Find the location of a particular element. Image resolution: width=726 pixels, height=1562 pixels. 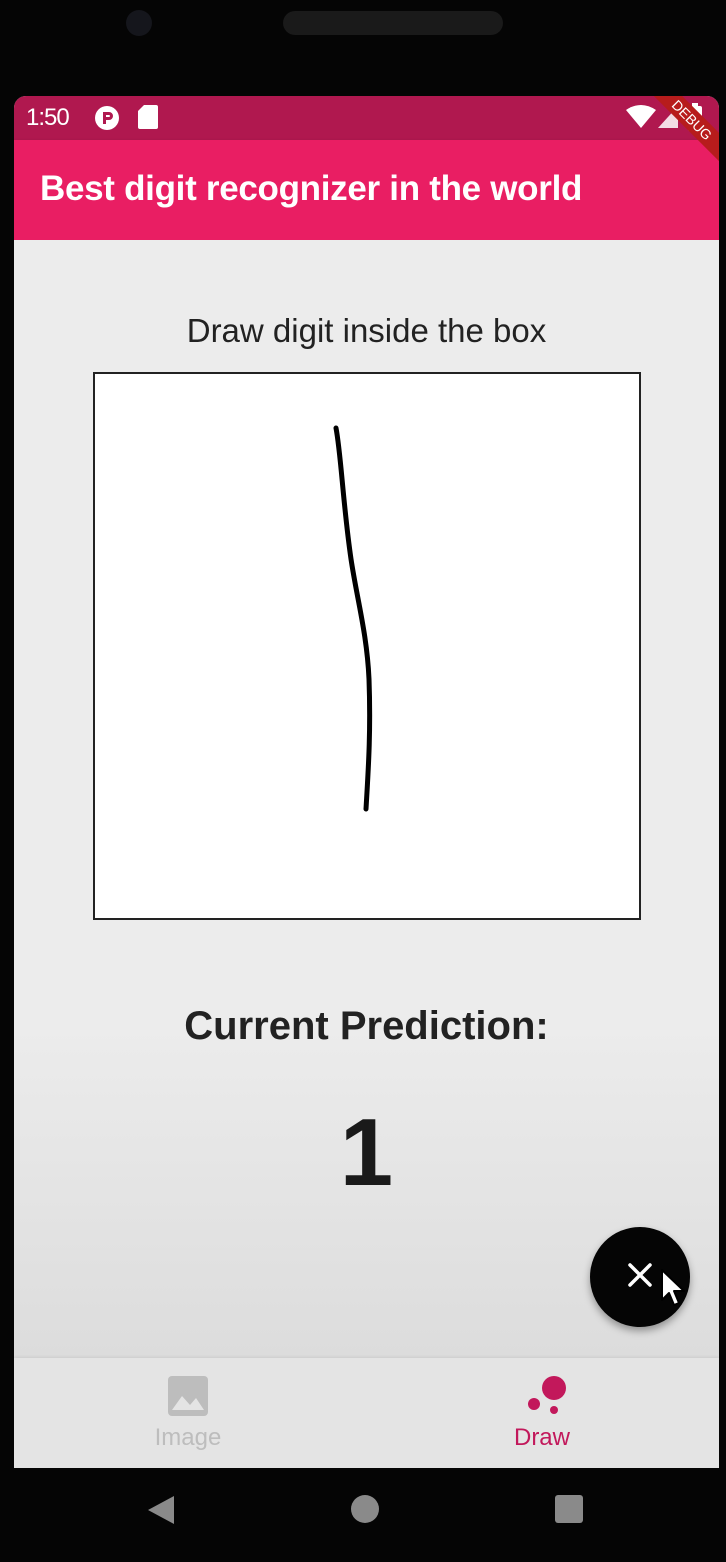

bottom-navigation: Image Draw is located at coordinates (366, 1413).